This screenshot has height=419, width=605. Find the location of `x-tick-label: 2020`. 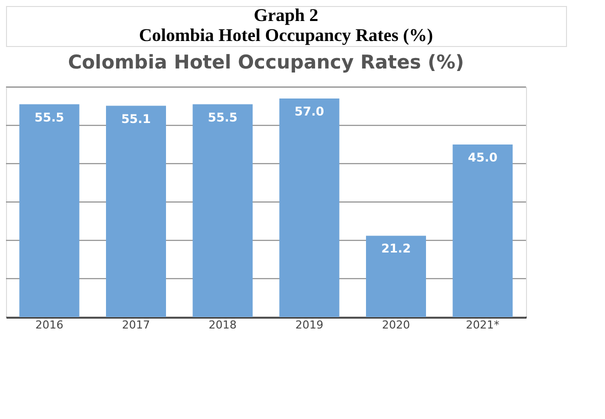

x-tick-label: 2020 is located at coordinates (396, 325).